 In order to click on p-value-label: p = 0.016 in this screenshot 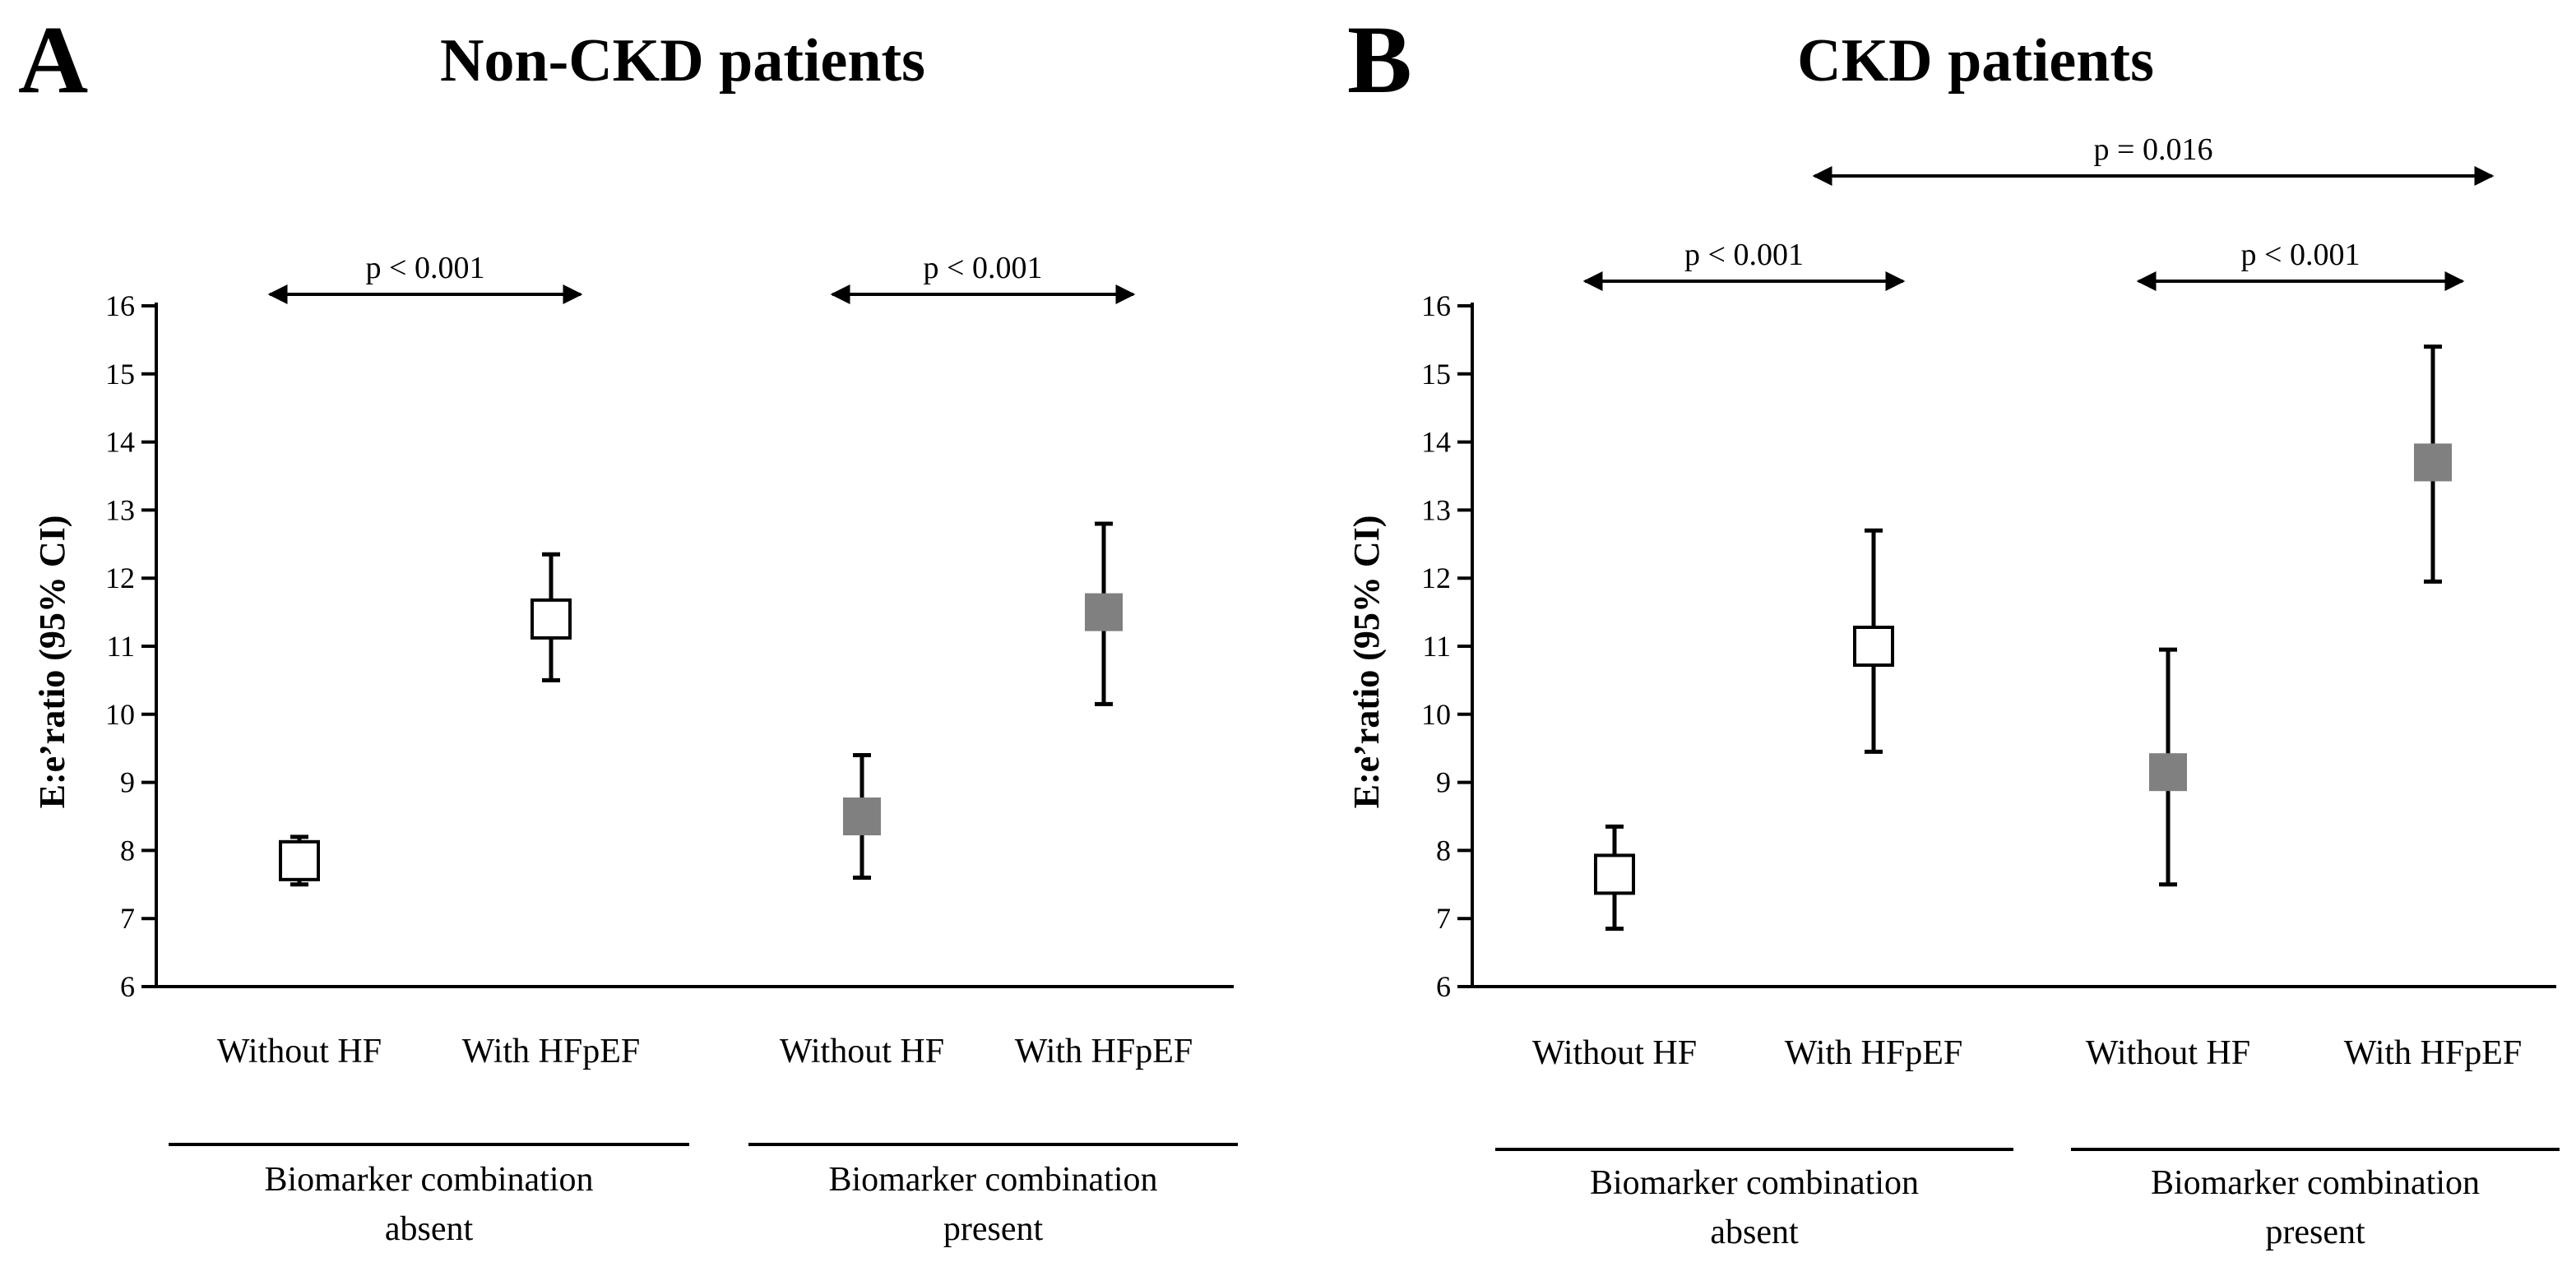, I will do `click(2153, 149)`.